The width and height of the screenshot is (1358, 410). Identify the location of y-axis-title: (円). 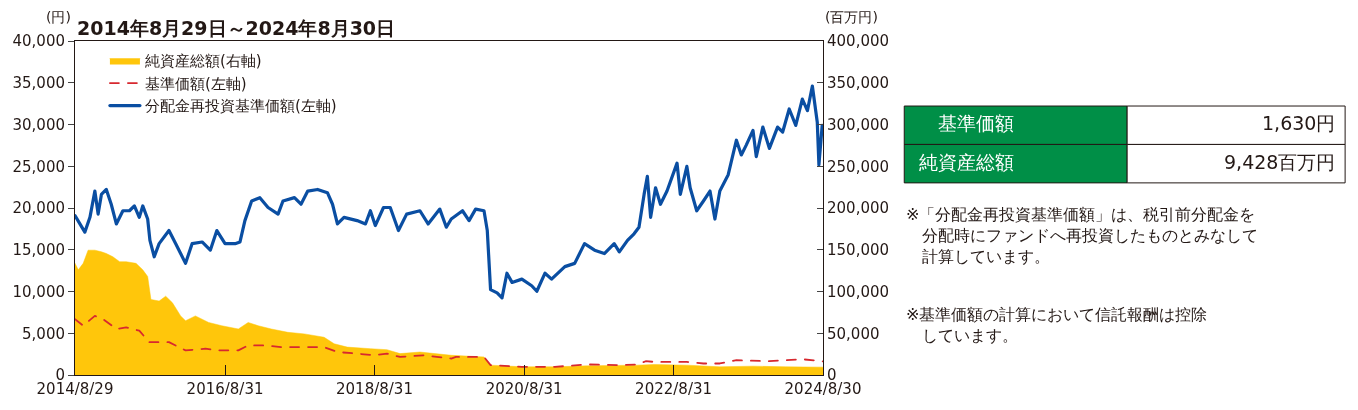
(58, 17).